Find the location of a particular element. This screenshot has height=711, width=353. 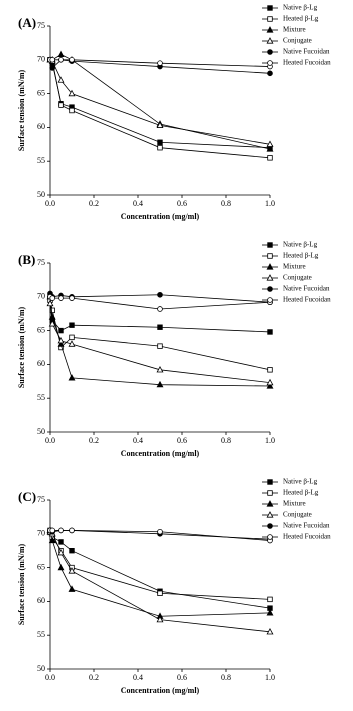

x-tick-label: 0.6 is located at coordinates (182, 203).